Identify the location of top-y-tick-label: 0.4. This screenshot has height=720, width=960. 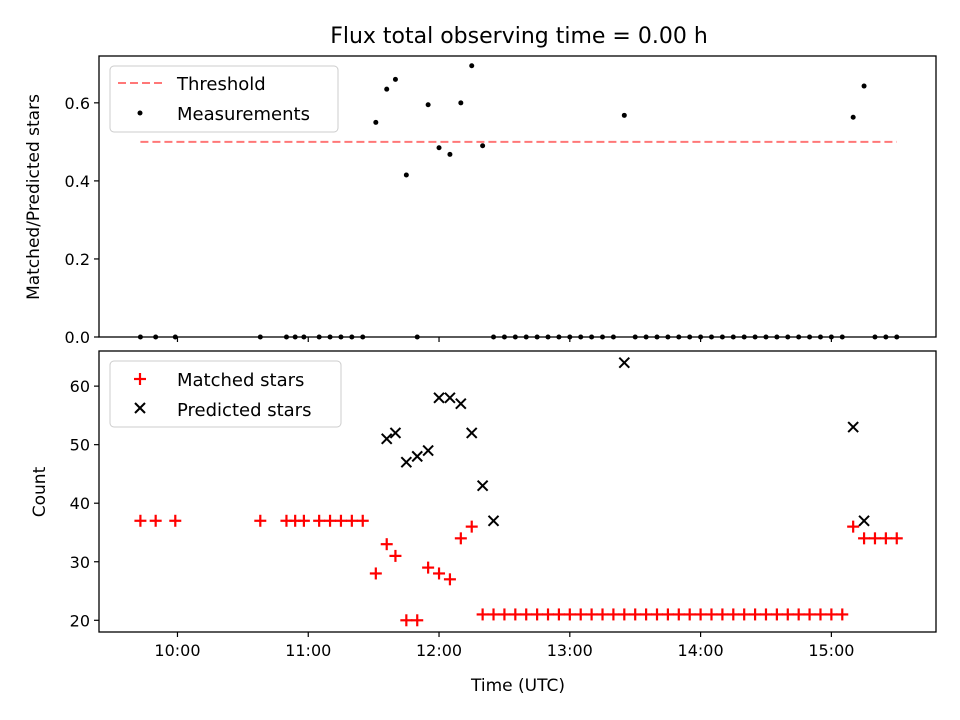
(77, 181).